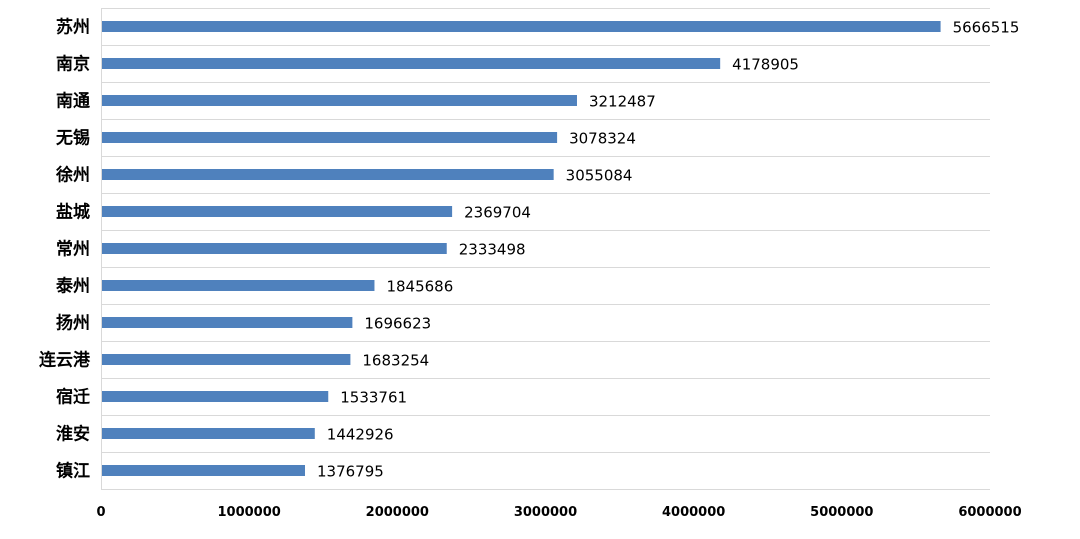 The image size is (1080, 539). Describe the element at coordinates (497, 213) in the screenshot. I see `data-label: 2369704` at that location.